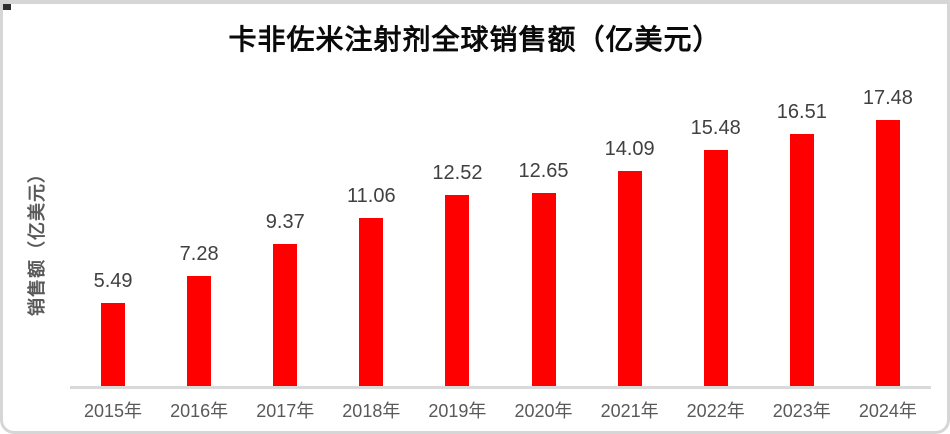  I want to click on bar-slot: 12.65, so click(543, 235).